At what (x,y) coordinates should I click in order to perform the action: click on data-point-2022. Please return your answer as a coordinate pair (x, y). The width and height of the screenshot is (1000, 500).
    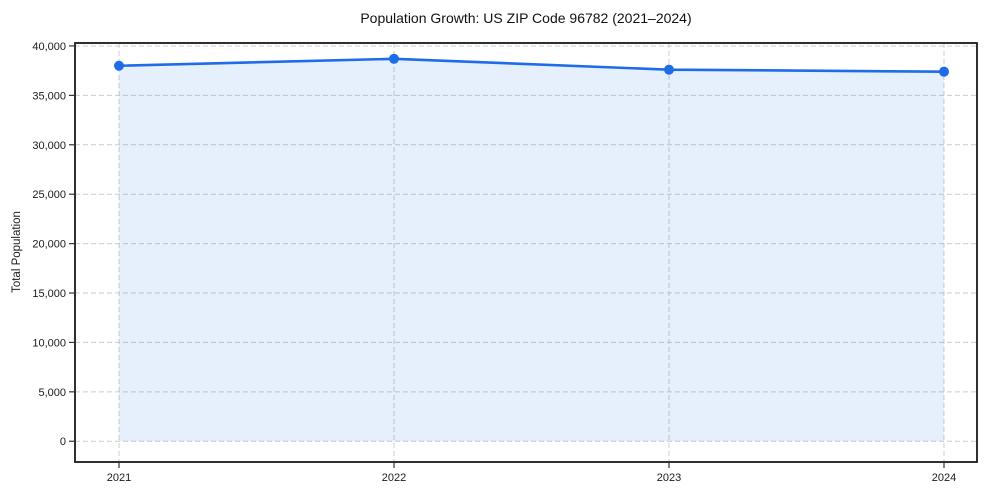
    Looking at the image, I should click on (394, 58).